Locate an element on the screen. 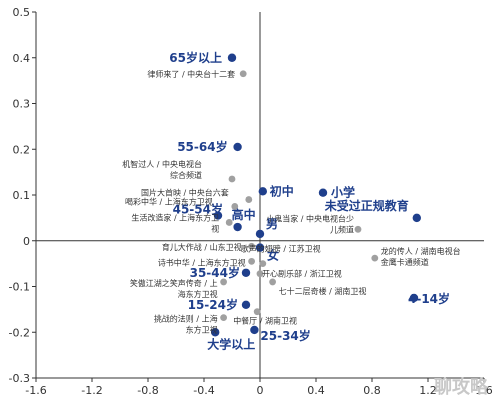 The width and height of the screenshot is (494, 405). y-tick-label: 0 is located at coordinates (26, 241).